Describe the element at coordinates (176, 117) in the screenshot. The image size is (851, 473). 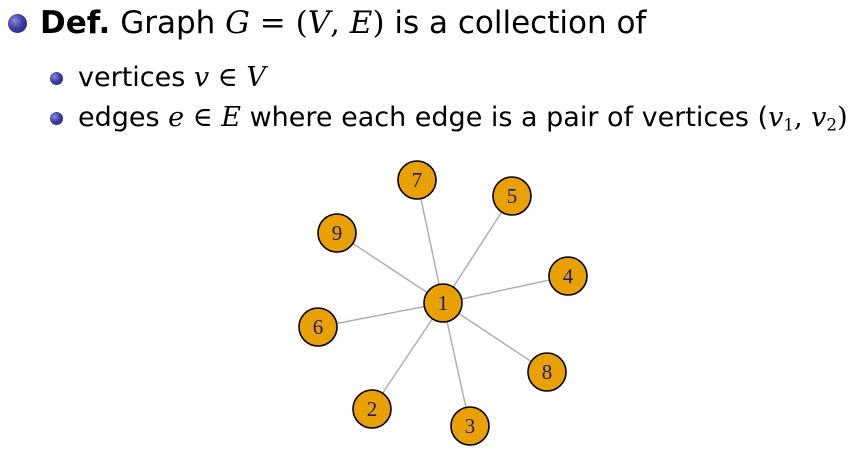
I see `edge-var: e` at that location.